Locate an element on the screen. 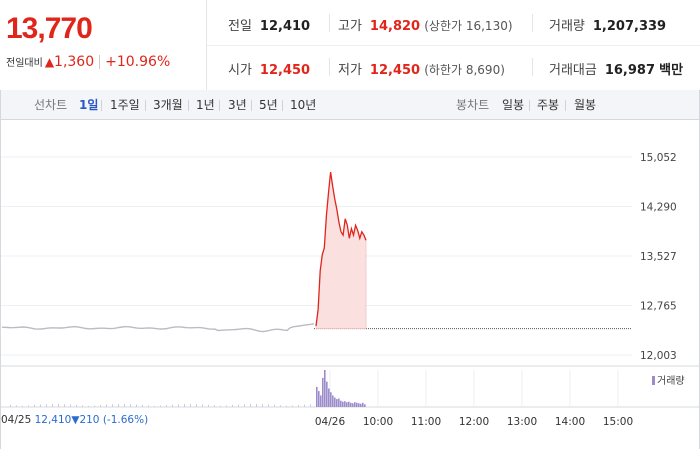  volume-legend: 거래량 is located at coordinates (668, 379).